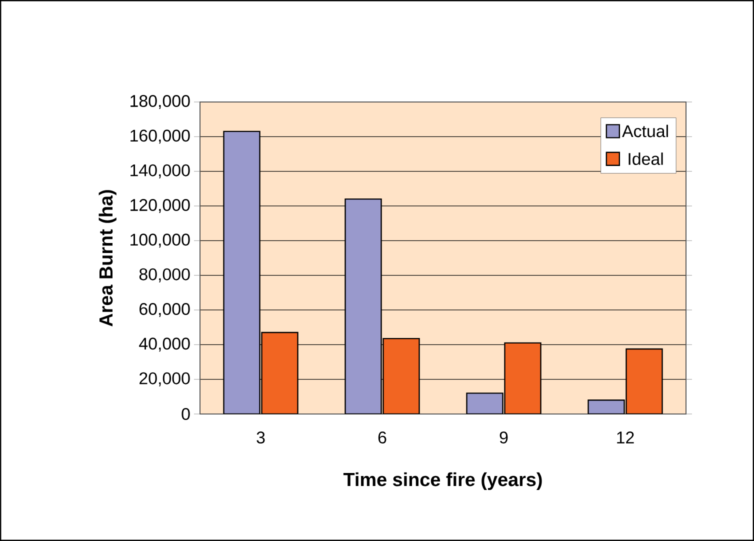 The height and width of the screenshot is (541, 754). I want to click on y-tick-label: 40,000, so click(164, 345).